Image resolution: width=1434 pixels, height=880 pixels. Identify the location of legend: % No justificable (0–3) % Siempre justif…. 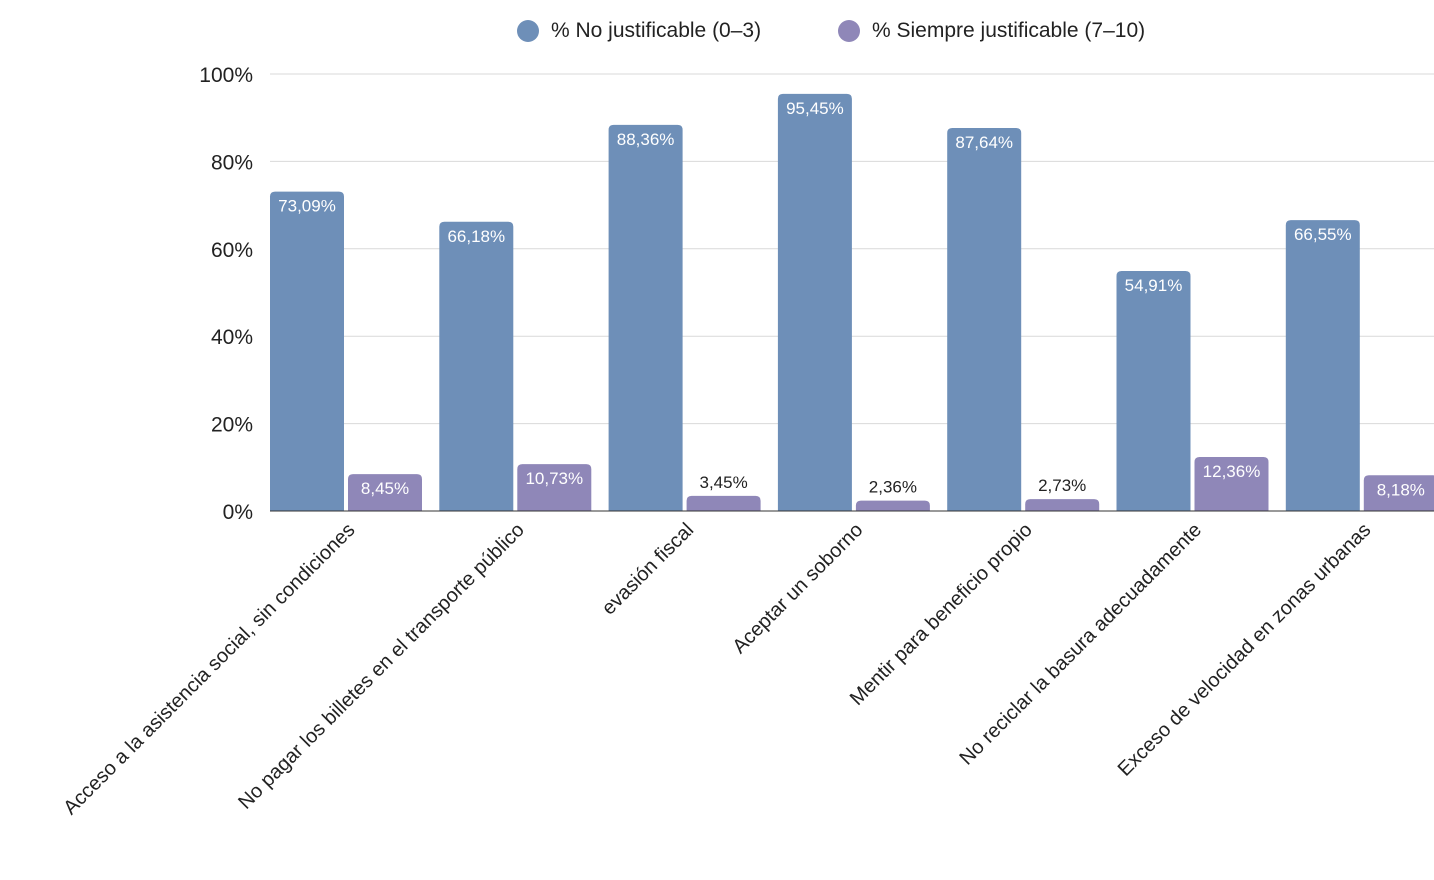
(717, 31).